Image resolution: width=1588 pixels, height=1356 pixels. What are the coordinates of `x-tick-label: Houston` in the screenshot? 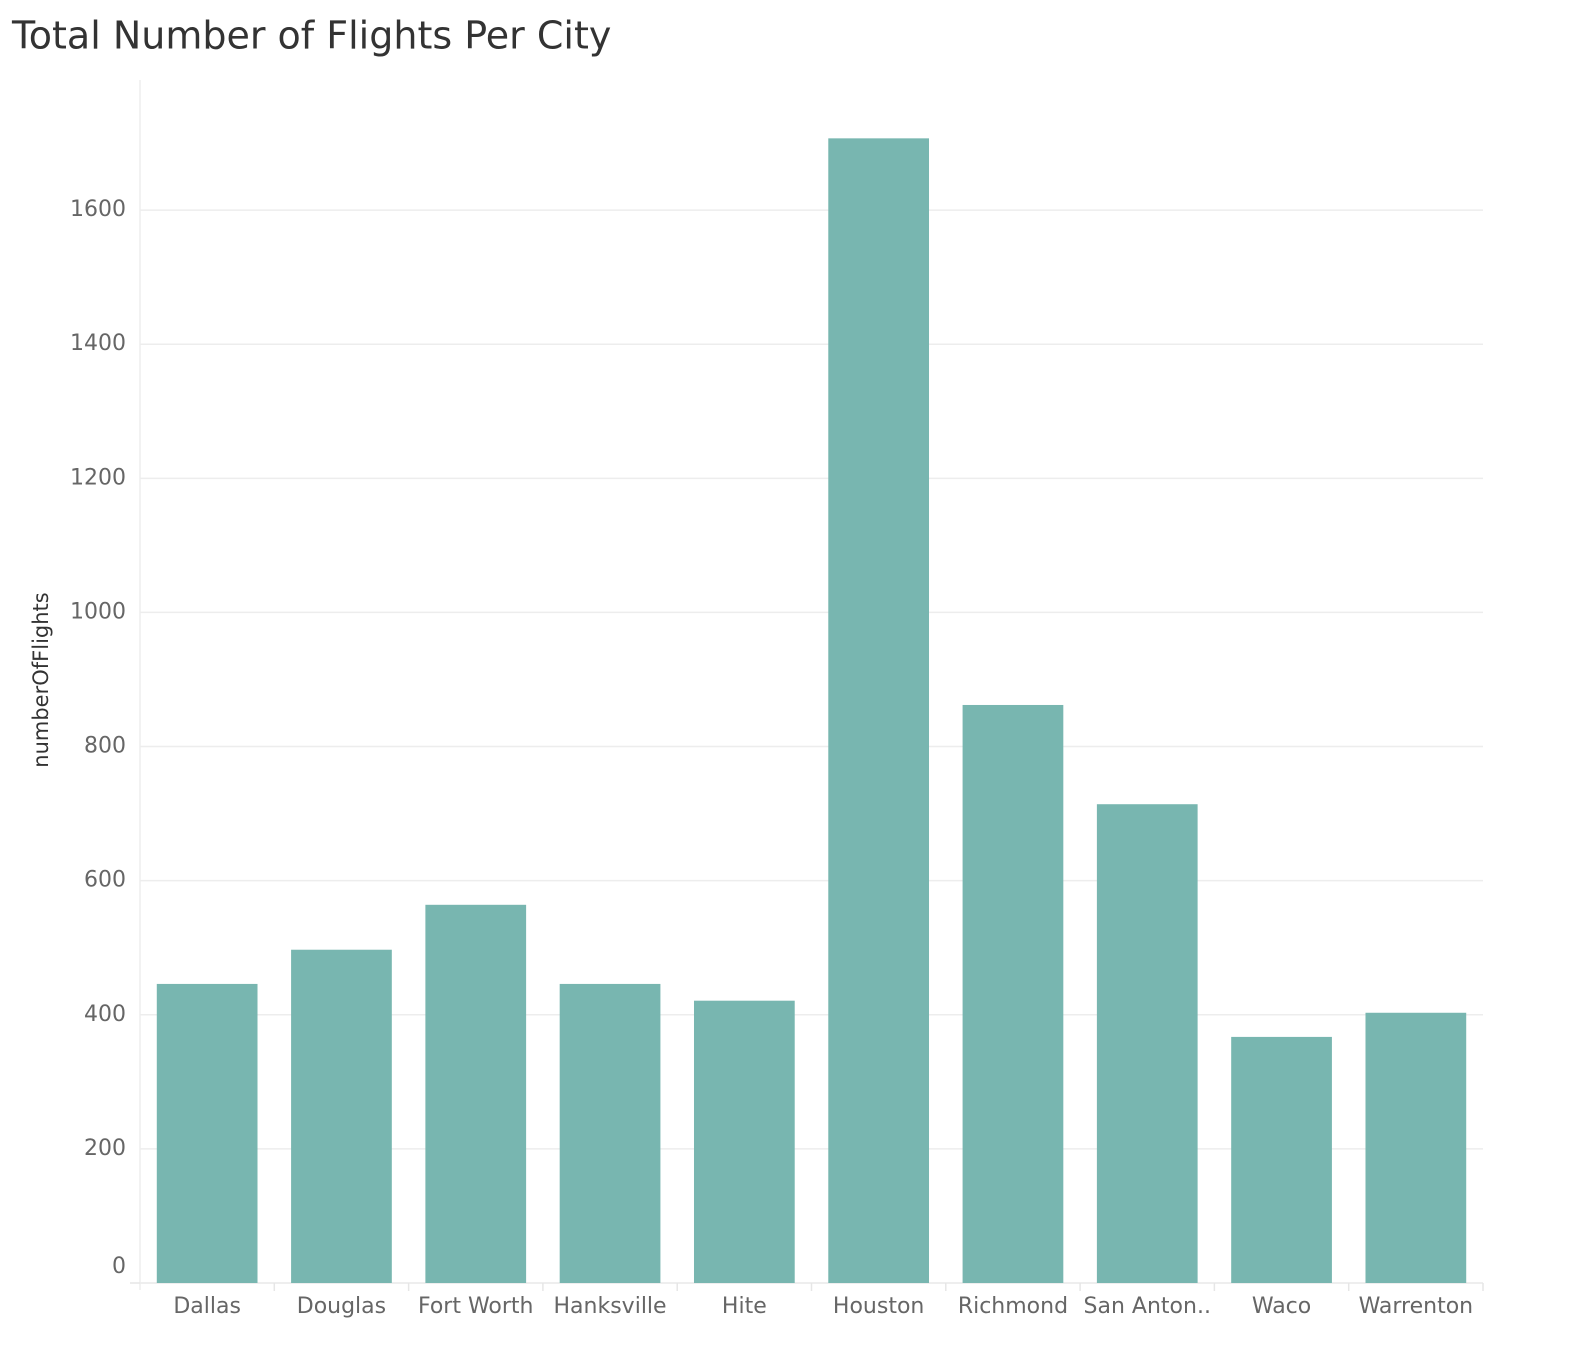 It's located at (878, 1306).